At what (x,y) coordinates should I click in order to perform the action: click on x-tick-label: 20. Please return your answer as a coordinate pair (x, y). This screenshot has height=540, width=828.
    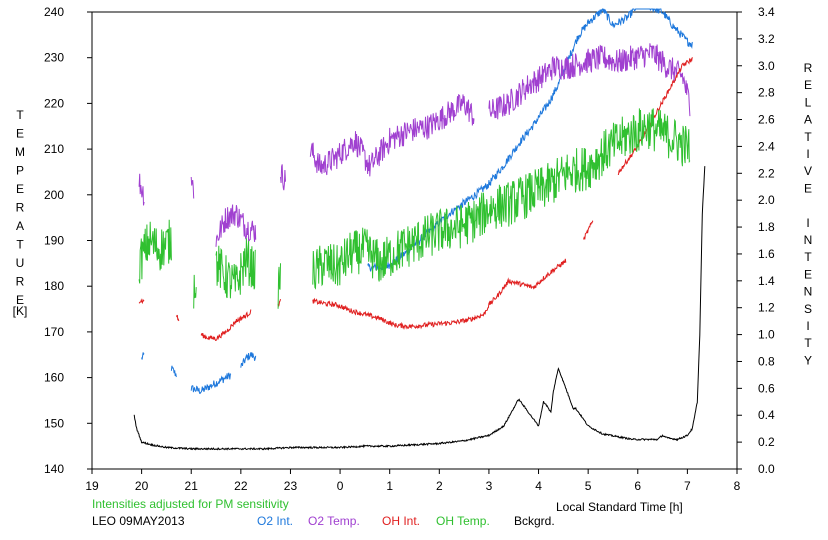
    Looking at the image, I should click on (142, 486).